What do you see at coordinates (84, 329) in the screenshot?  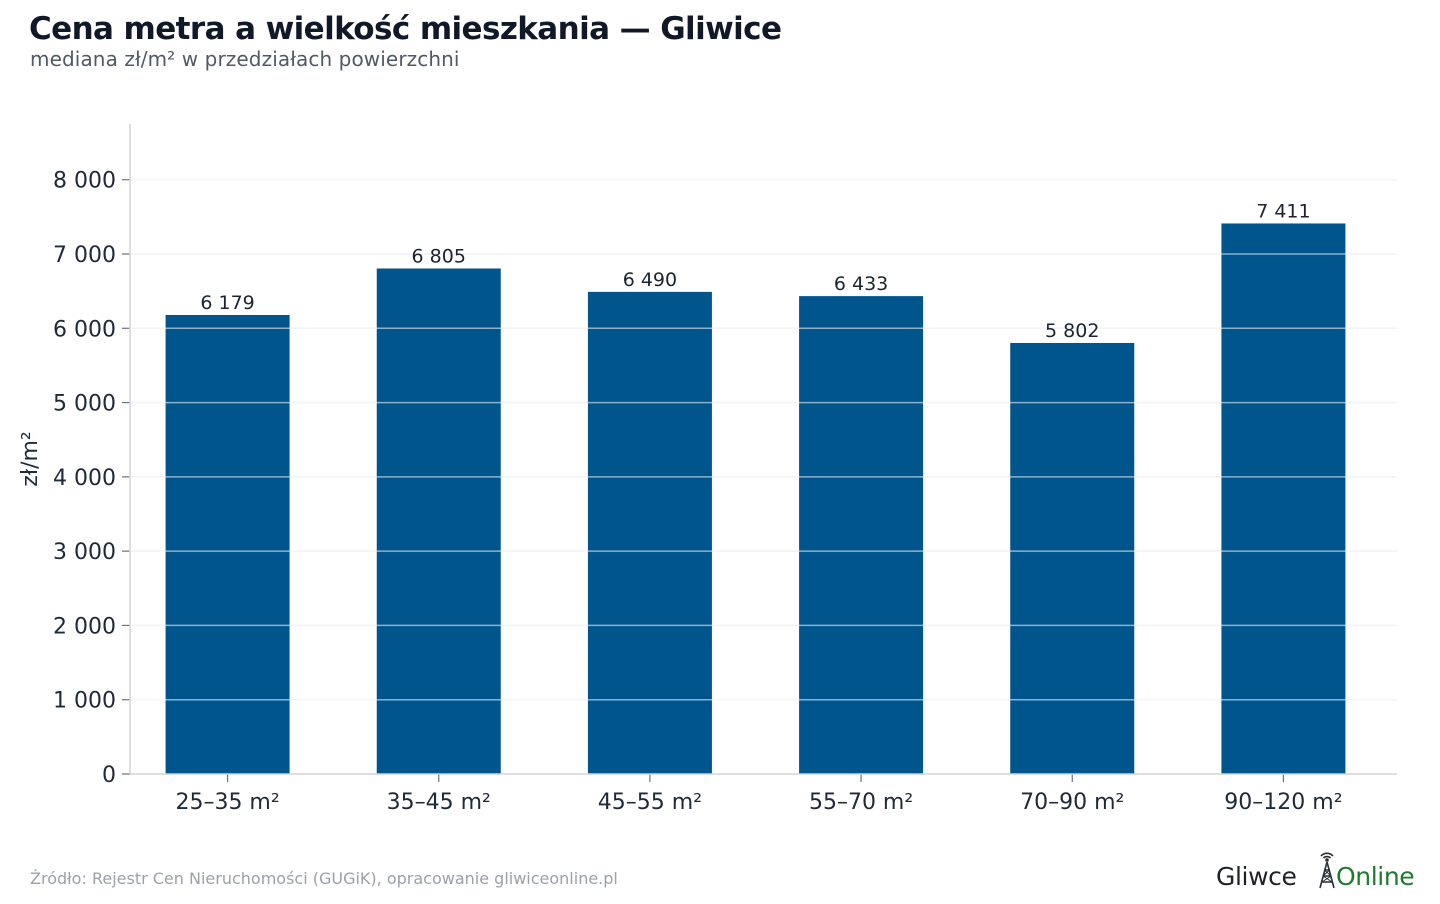 I see `y-tick-label: 6 000` at bounding box center [84, 329].